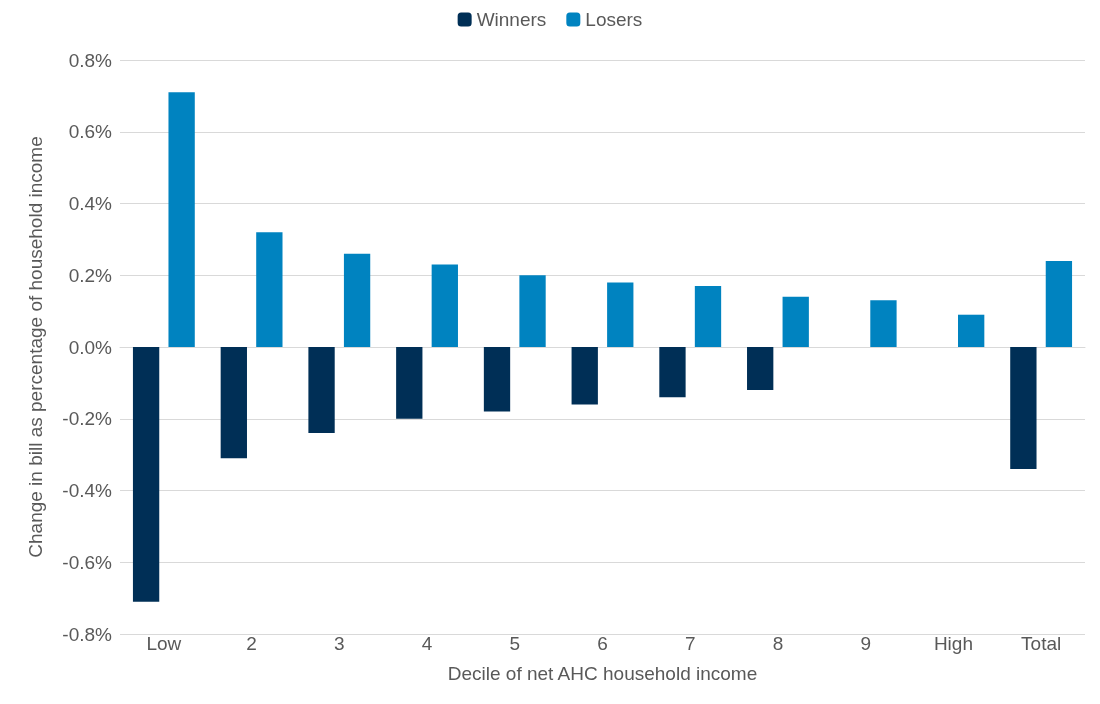 The width and height of the screenshot is (1100, 704). Describe the element at coordinates (35, 347) in the screenshot. I see `y-axis-title: Change in bill as percentage of household income` at that location.